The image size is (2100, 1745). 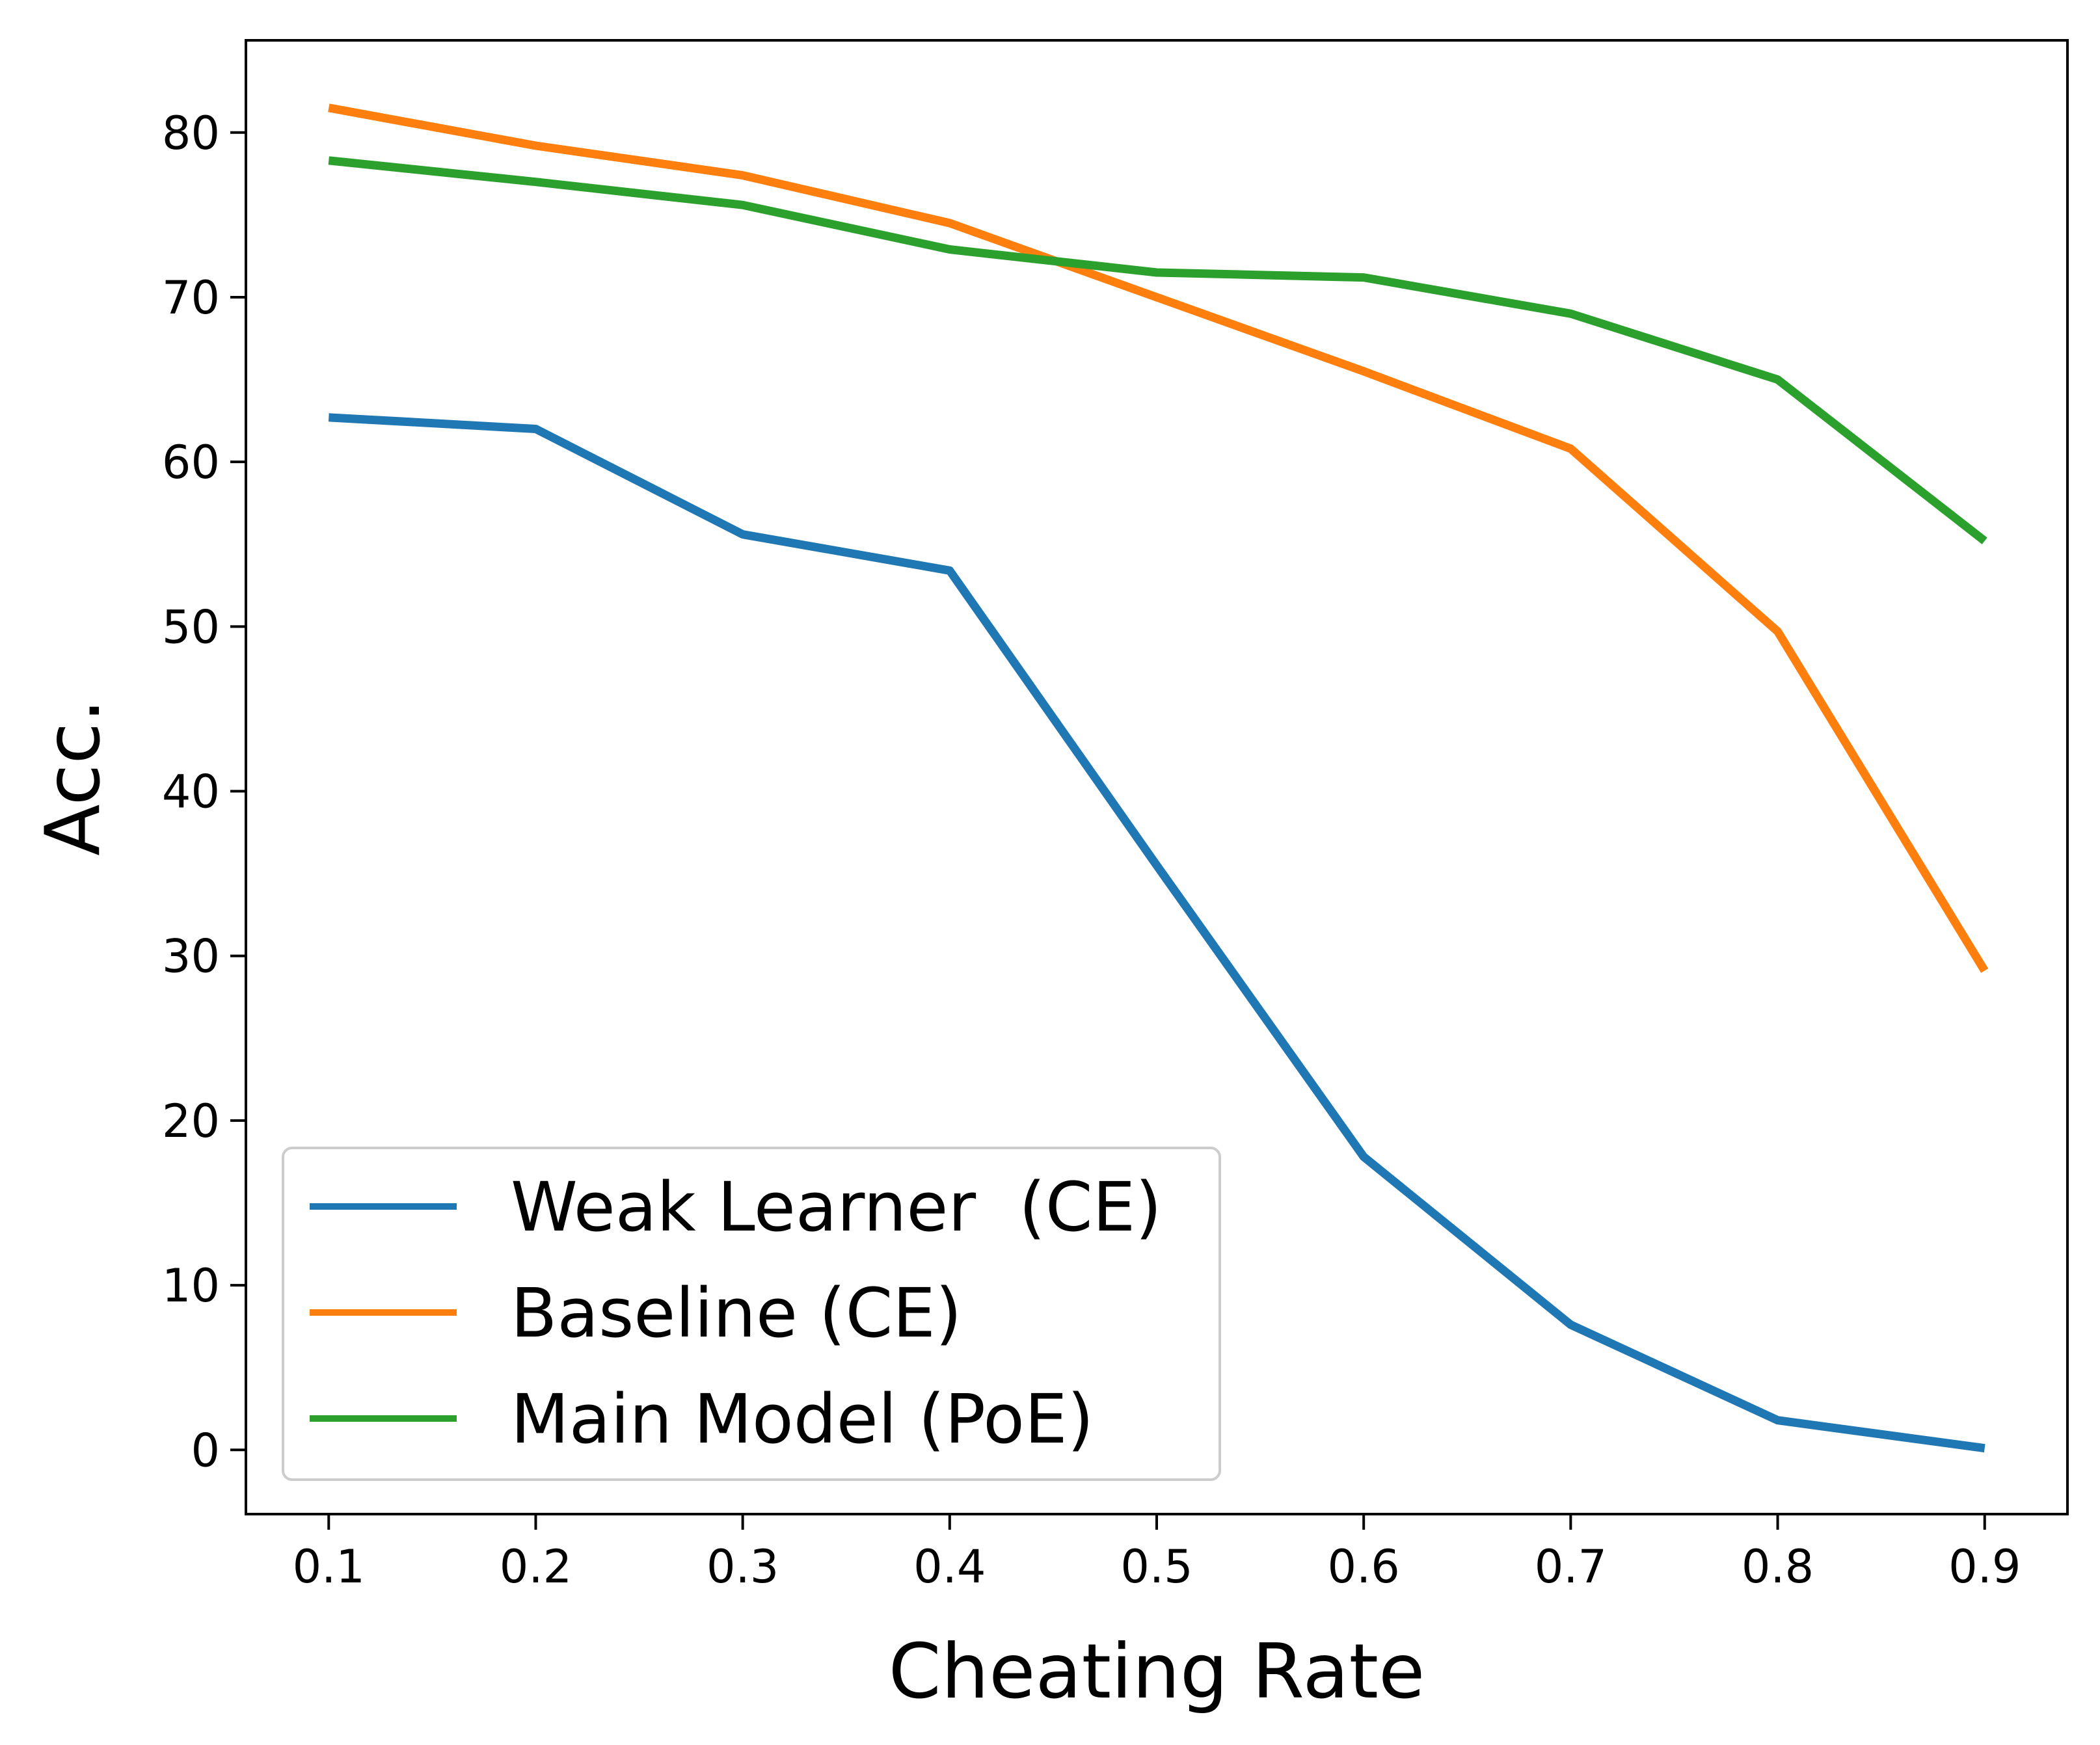 What do you see at coordinates (736, 1313) in the screenshot?
I see `legend-label: Baseline (CE)` at bounding box center [736, 1313].